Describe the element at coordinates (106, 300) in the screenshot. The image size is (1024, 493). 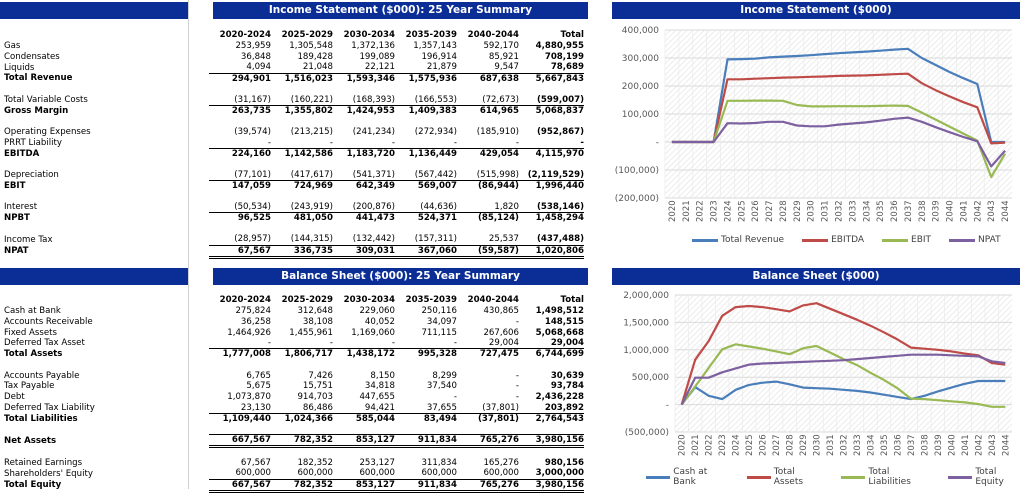
I see `header-spacer` at that location.